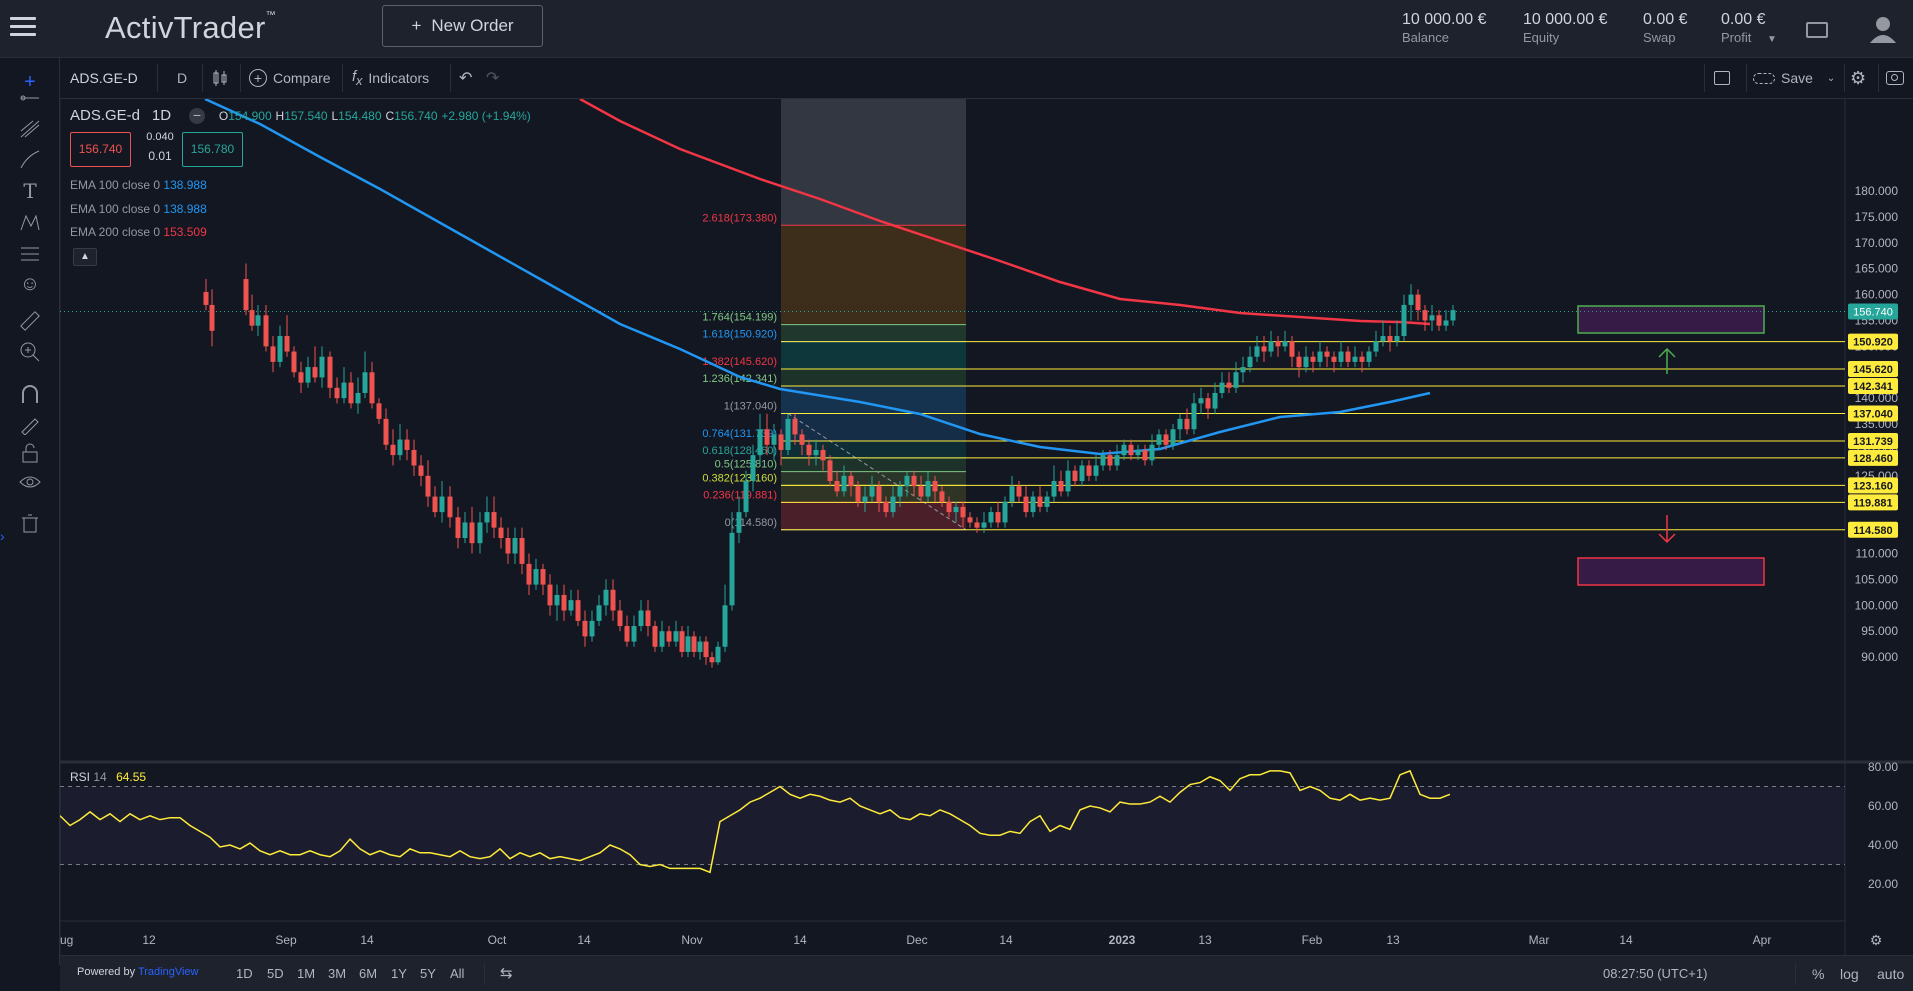 Image resolution: width=1913 pixels, height=991 pixels. Describe the element at coordinates (1722, 78) in the screenshot. I see `fullscreen-icon` at that location.